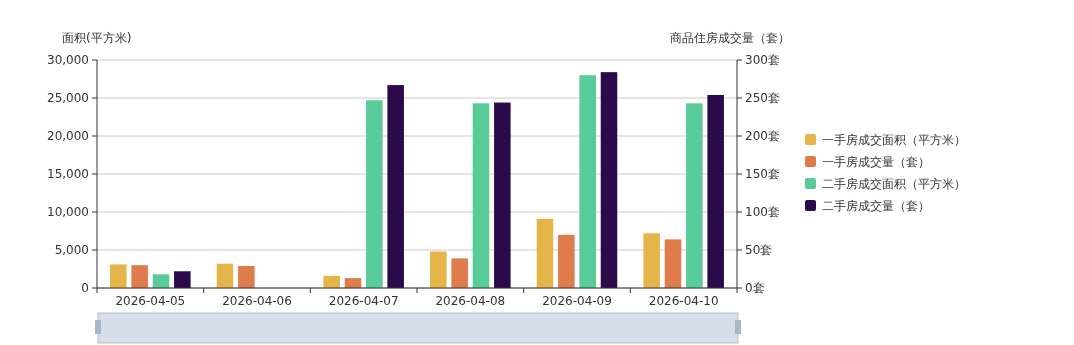 The image size is (1074, 345). Describe the element at coordinates (150, 301) in the screenshot. I see `x-tick-label: 2026-04-05` at that location.